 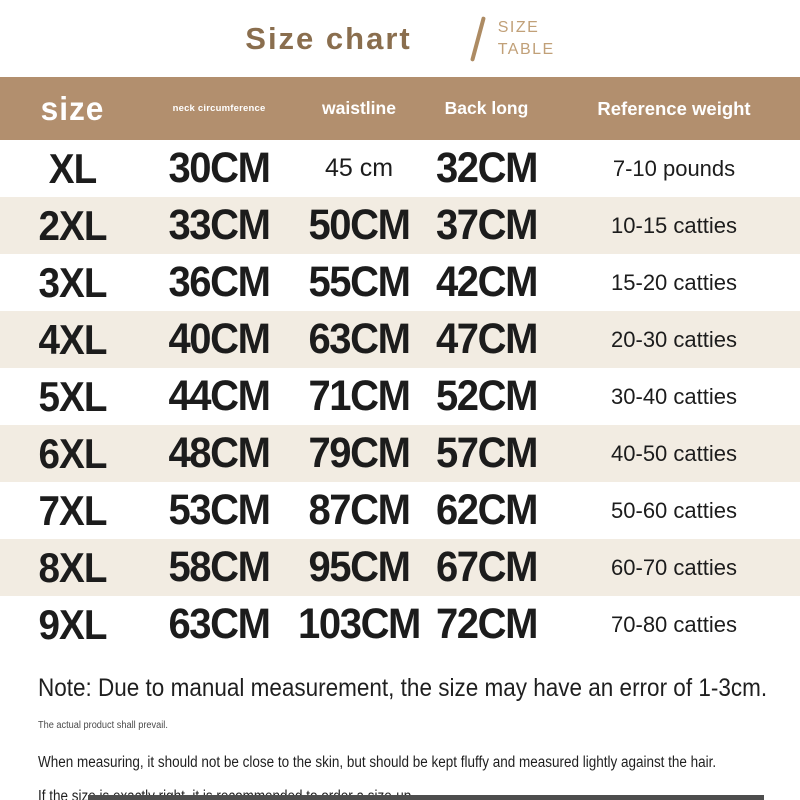 I want to click on cell-neck: 36CM, so click(x=219, y=282).